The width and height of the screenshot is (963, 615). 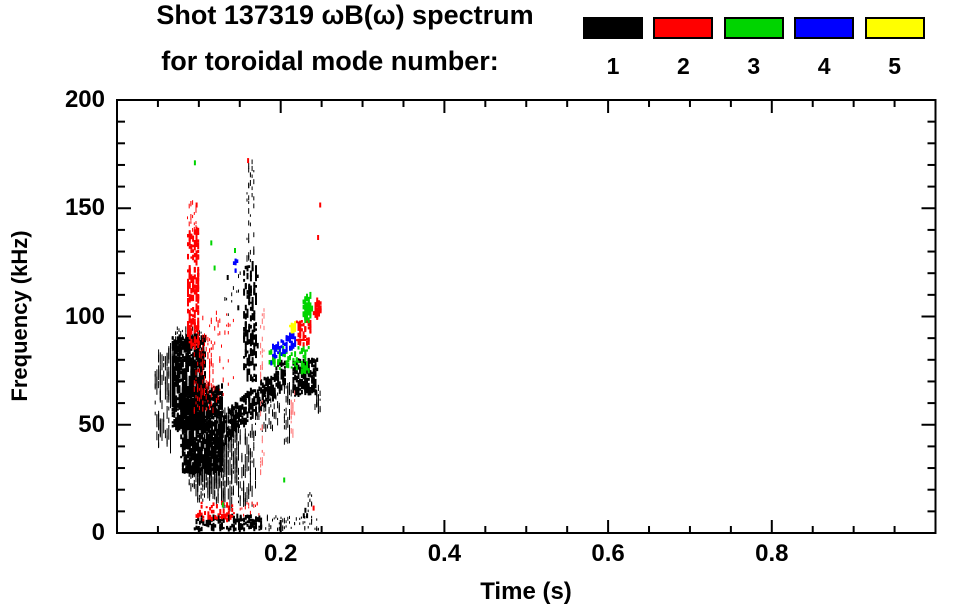 What do you see at coordinates (754, 66) in the screenshot?
I see `legend-label-mode-3: 3` at bounding box center [754, 66].